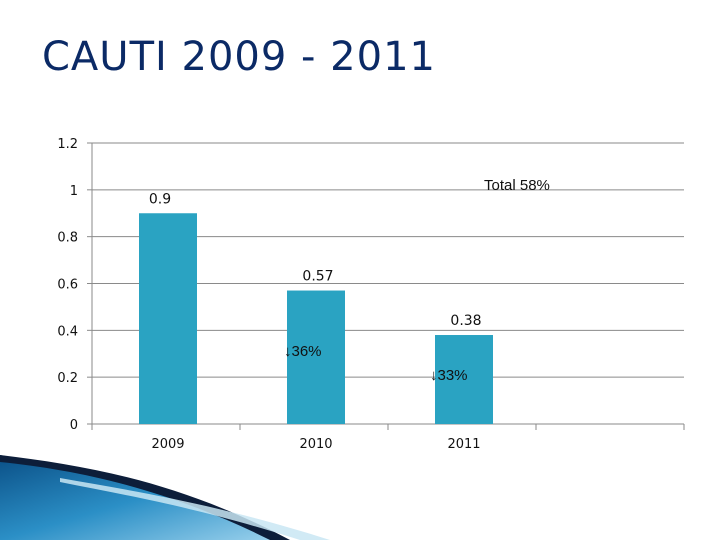  What do you see at coordinates (74, 425) in the screenshot?
I see `y-tick-label: 0` at bounding box center [74, 425].